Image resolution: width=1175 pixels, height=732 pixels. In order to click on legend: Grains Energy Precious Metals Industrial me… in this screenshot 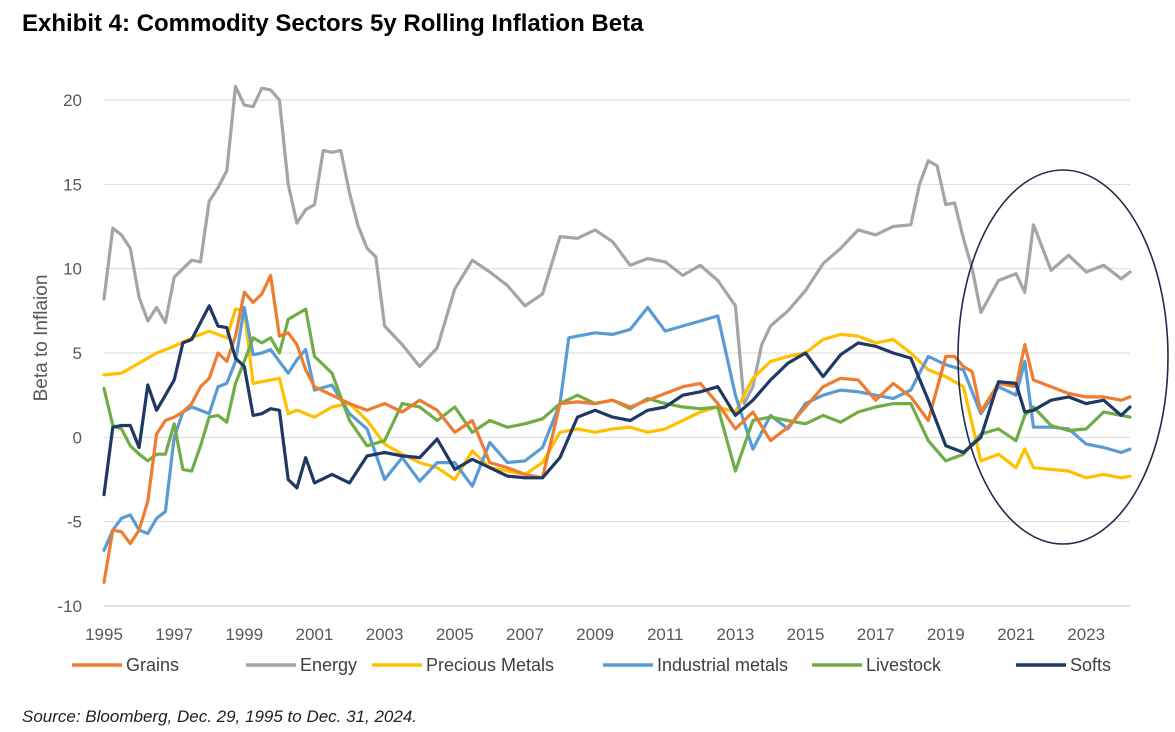, I will do `click(591, 665)`.